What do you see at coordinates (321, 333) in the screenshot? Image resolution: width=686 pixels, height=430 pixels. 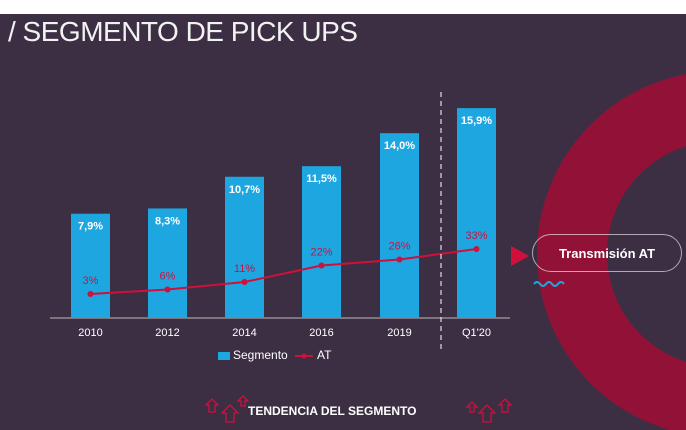 I see `x-tick-label: 2016` at bounding box center [321, 333].